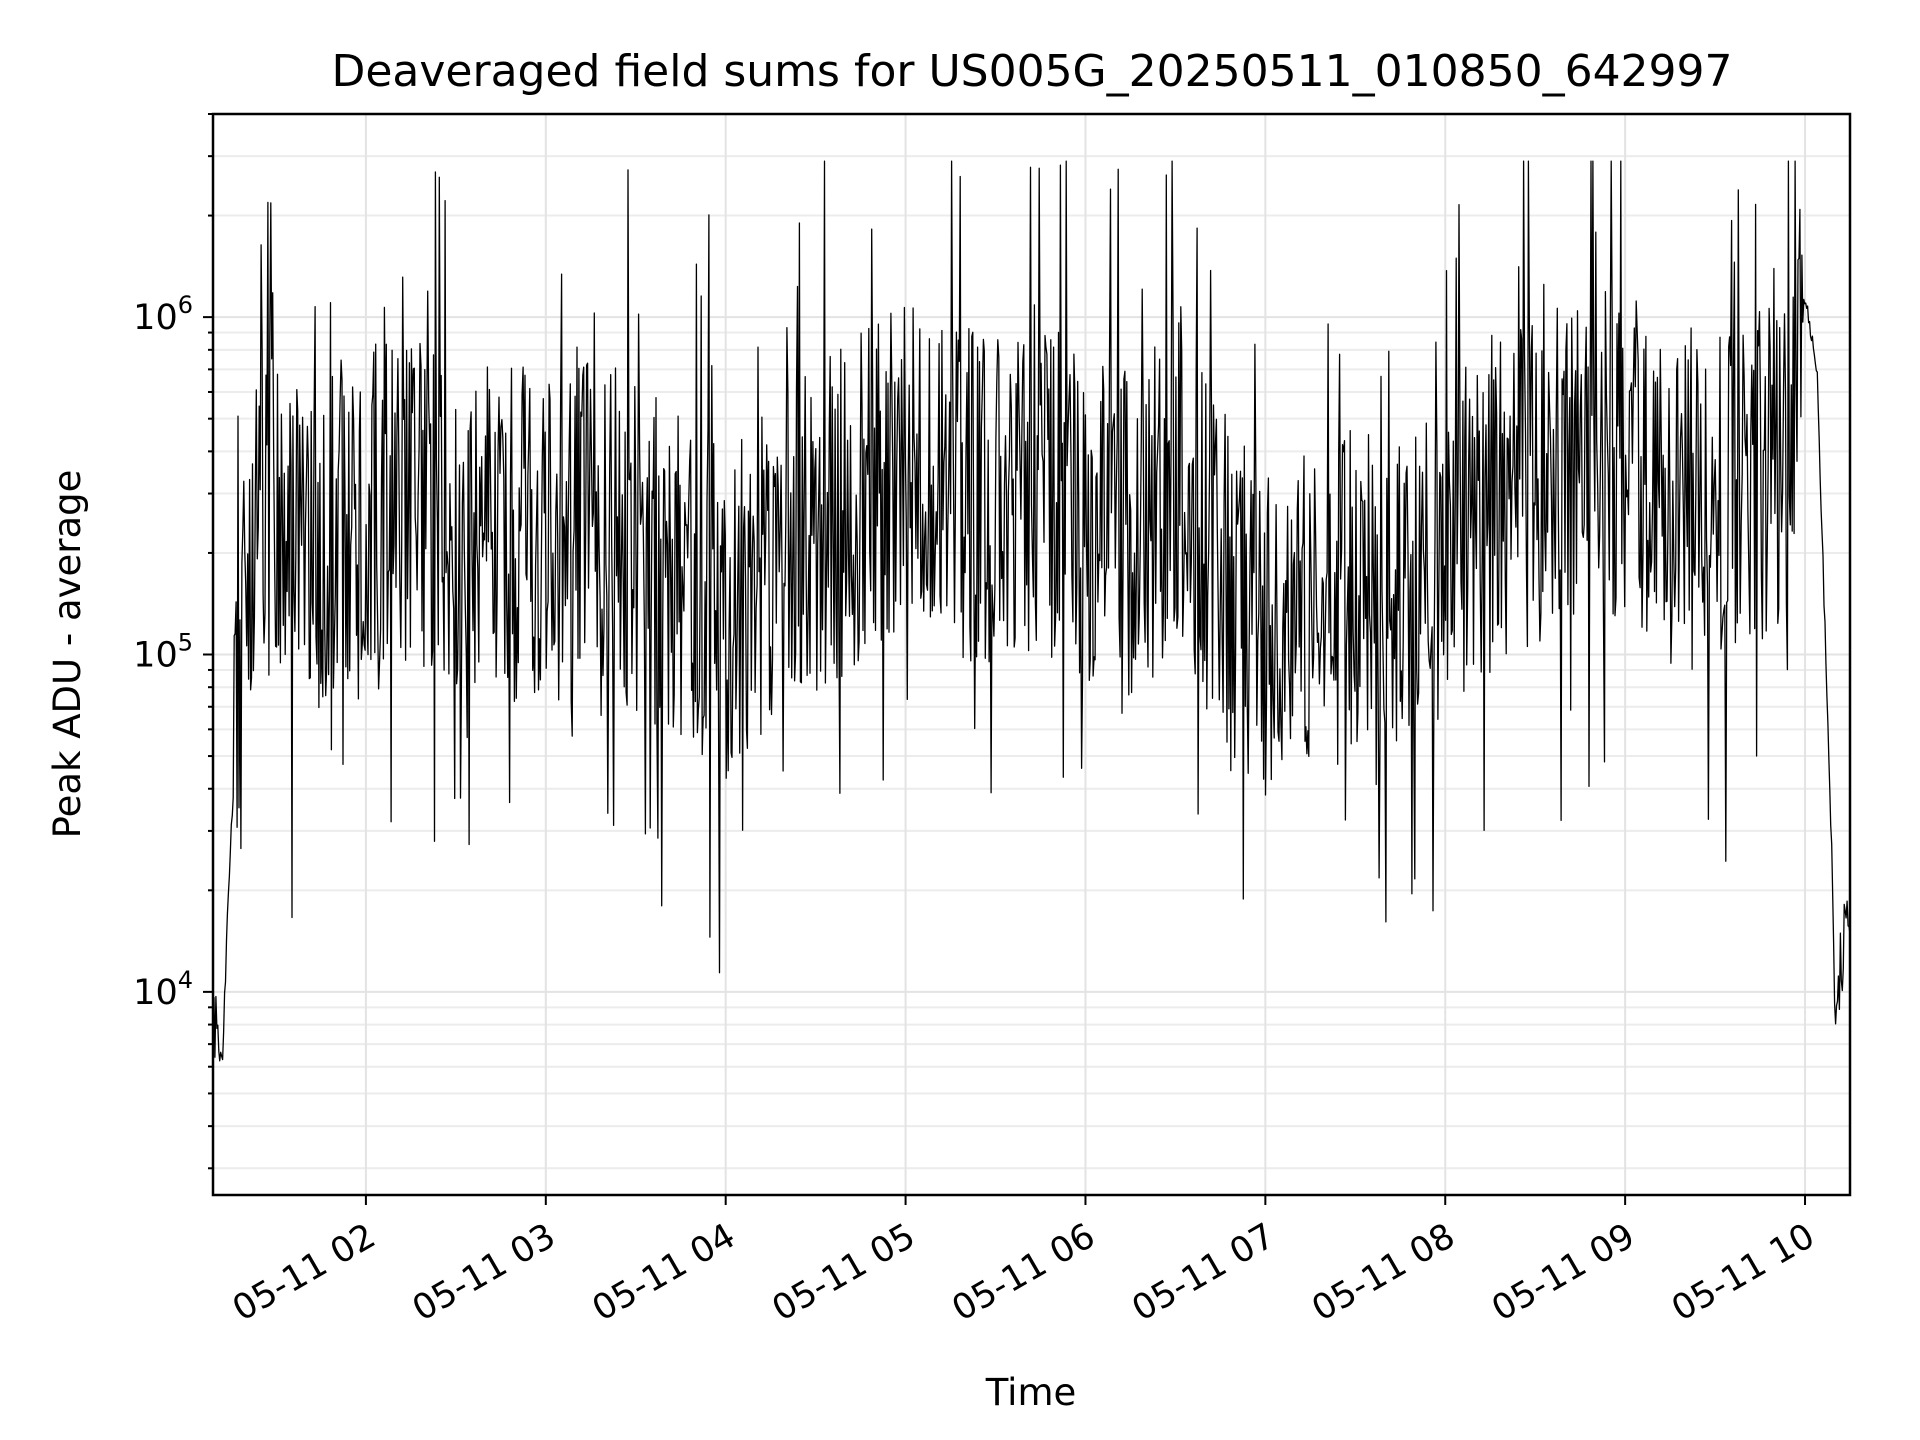 Image resolution: width=1920 pixels, height=1440 pixels. I want to click on y-tick-label: 10⁵, so click(163, 652).